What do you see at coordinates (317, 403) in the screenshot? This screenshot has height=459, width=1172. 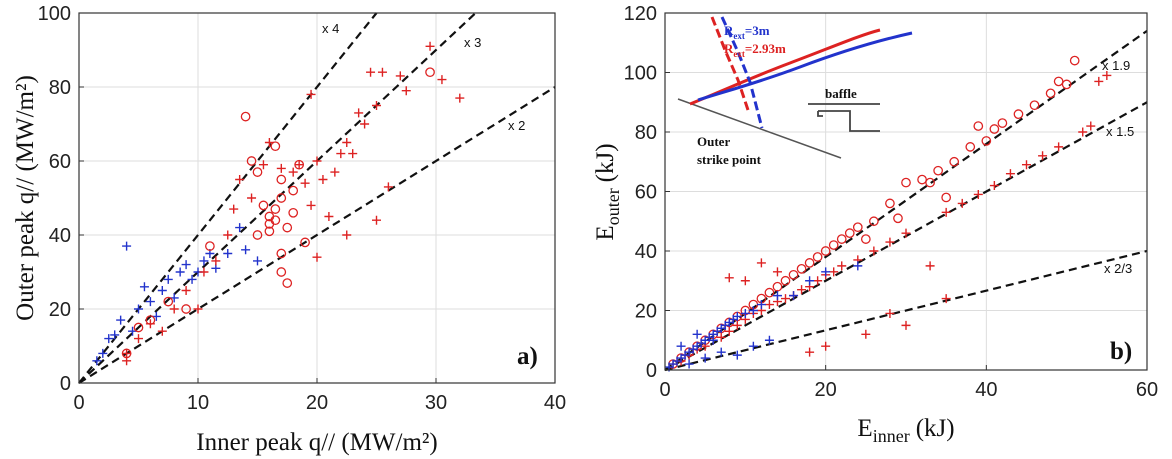 I see `chart-a-x-tick-label: 20` at bounding box center [317, 403].